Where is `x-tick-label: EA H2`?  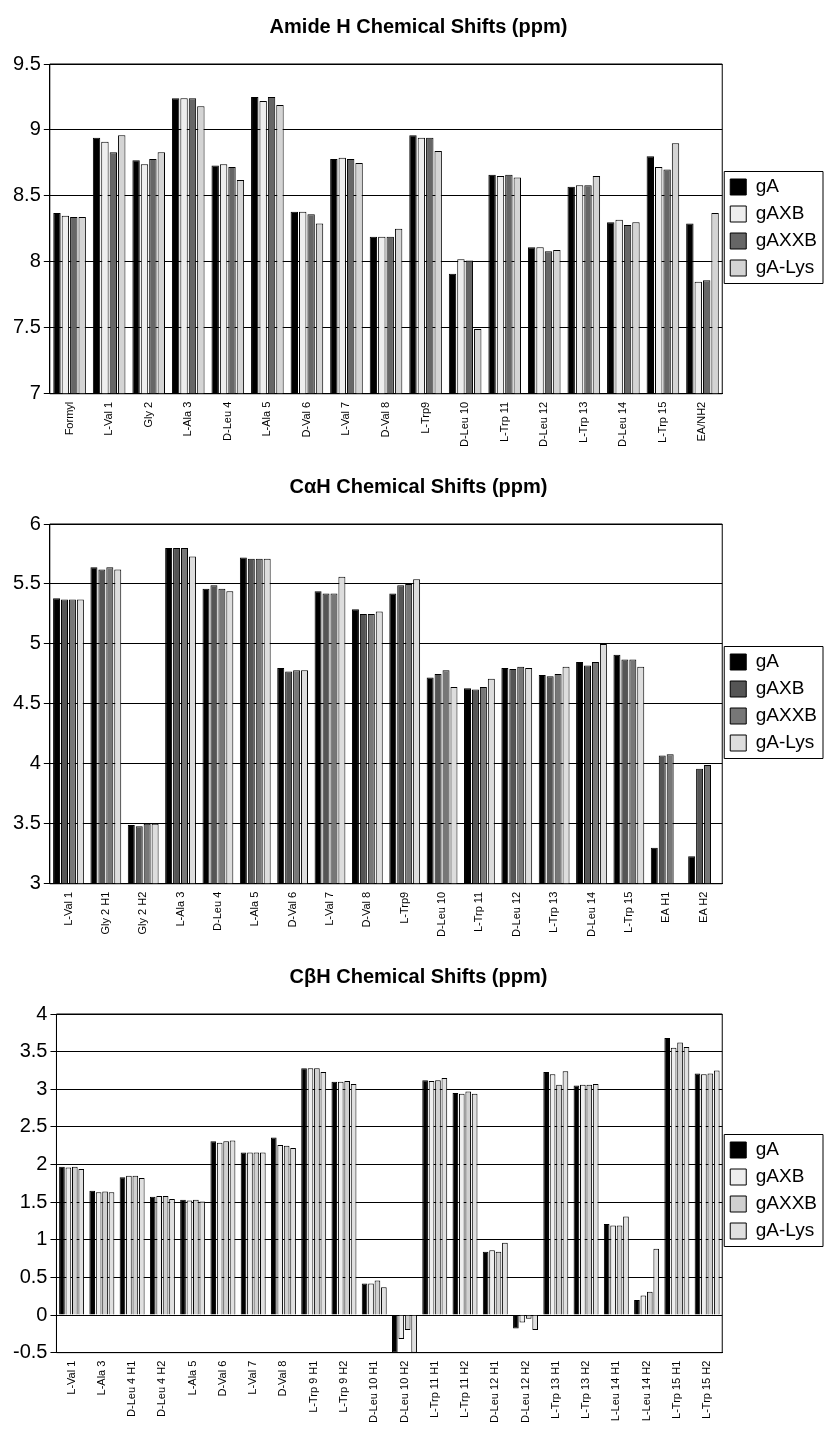 x-tick-label: EA H2 is located at coordinates (702, 907).